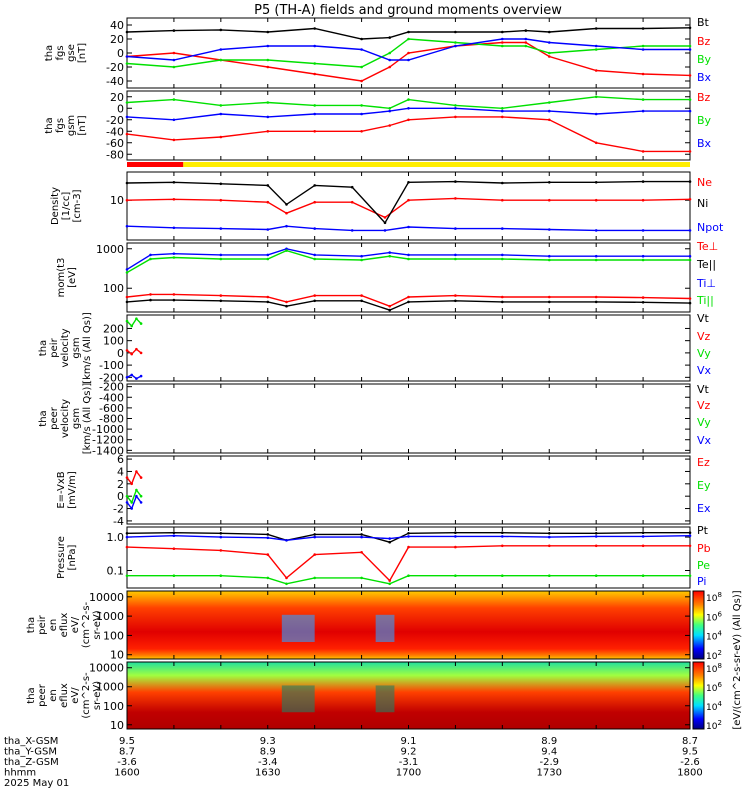  What do you see at coordinates (120, 108) in the screenshot?
I see `y-tick-label: 0` at bounding box center [120, 108].